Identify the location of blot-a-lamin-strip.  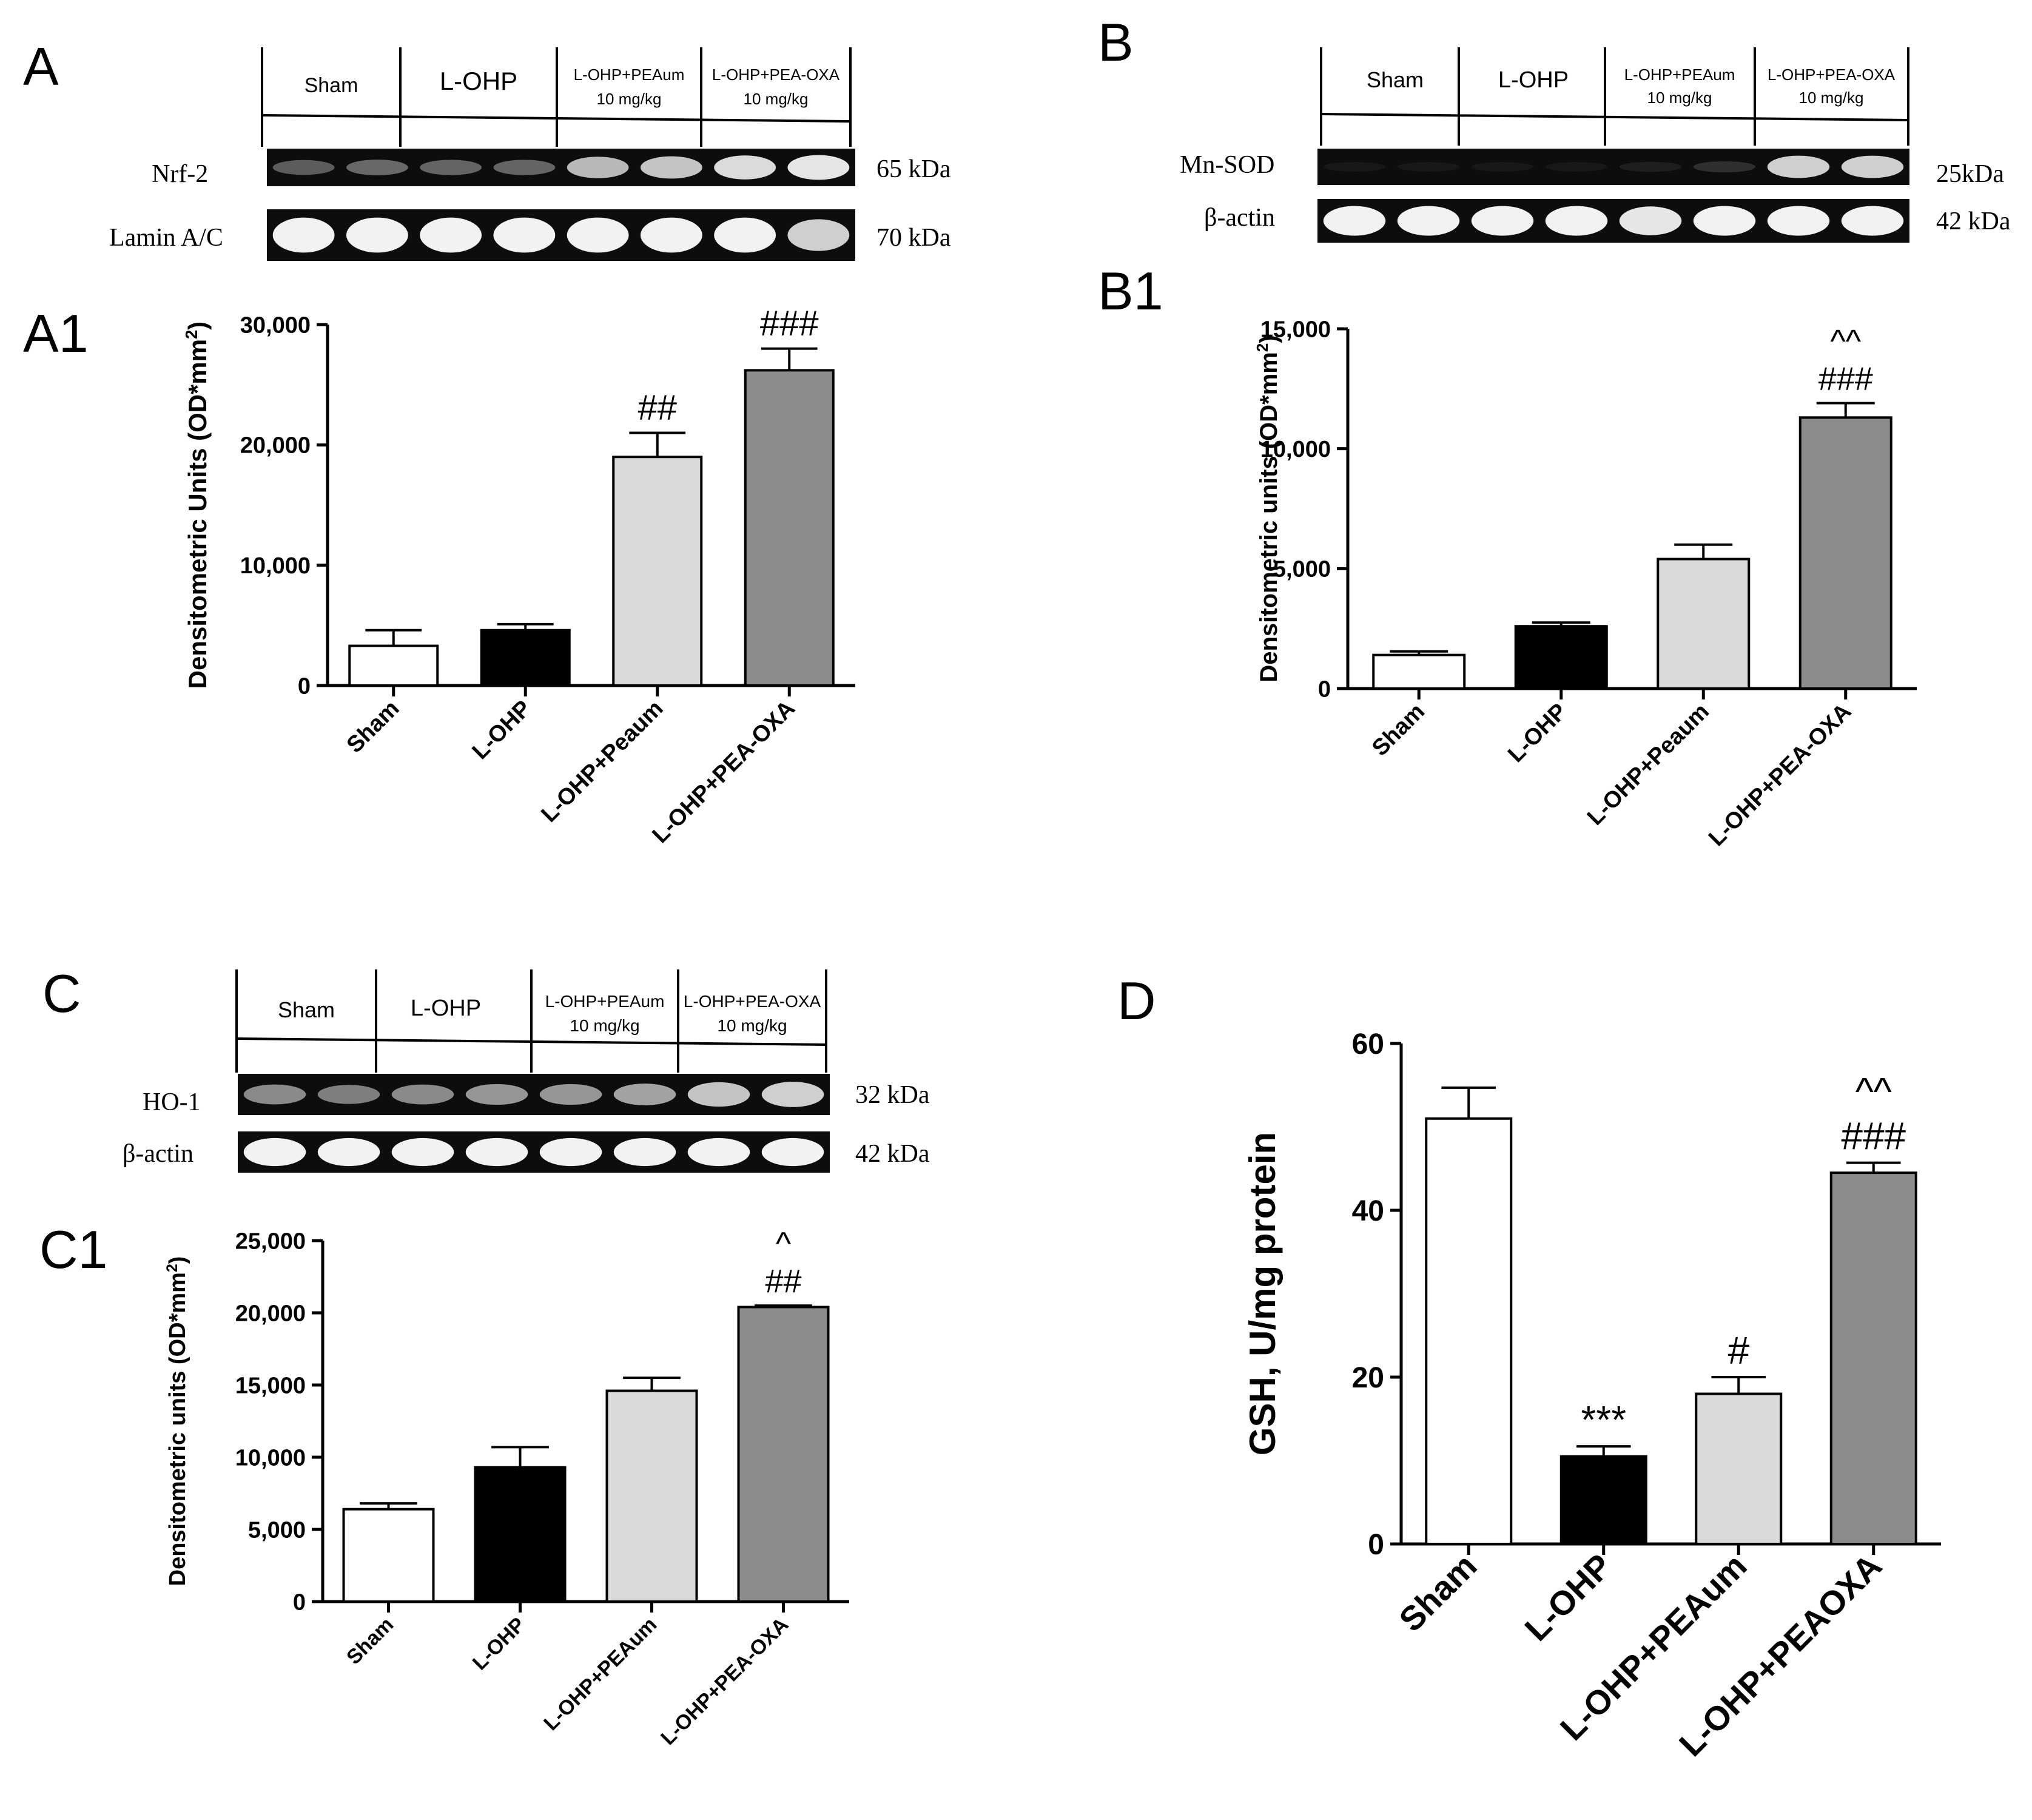
(561, 235).